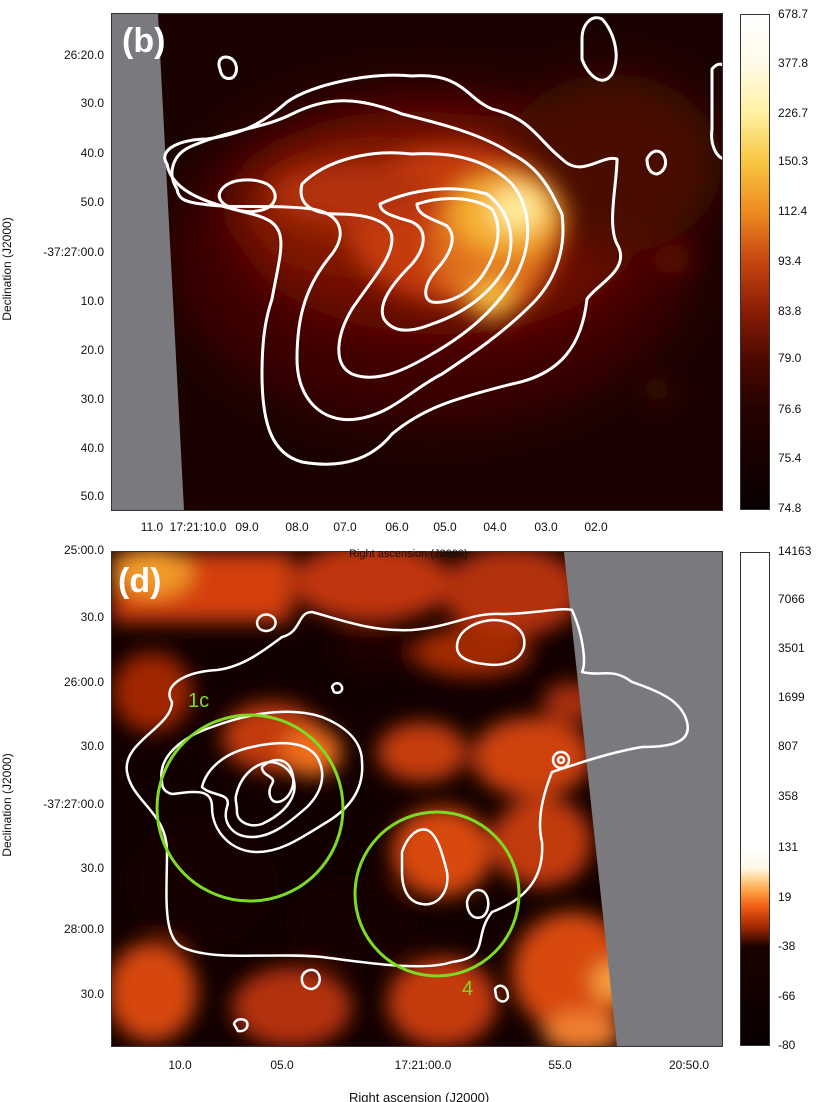 The height and width of the screenshot is (1102, 830). What do you see at coordinates (92, 350) in the screenshot?
I see `y-tick-label: 20.0` at bounding box center [92, 350].